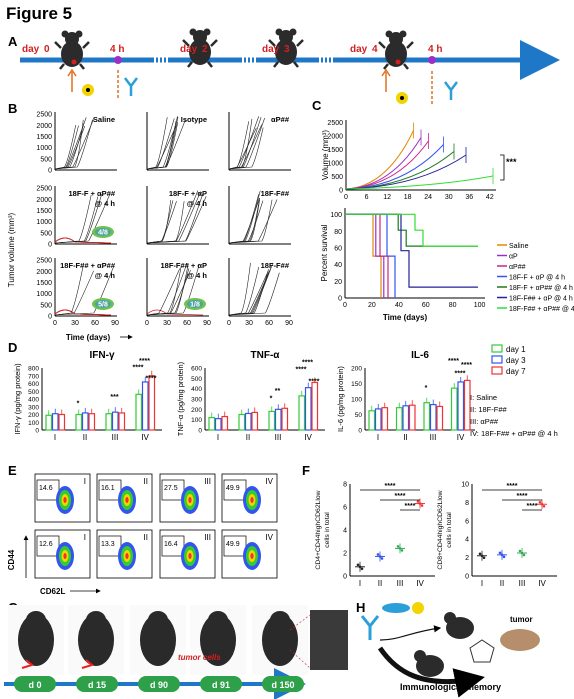 The image size is (574, 699). I want to click on significance-stars: **, so click(278, 391).